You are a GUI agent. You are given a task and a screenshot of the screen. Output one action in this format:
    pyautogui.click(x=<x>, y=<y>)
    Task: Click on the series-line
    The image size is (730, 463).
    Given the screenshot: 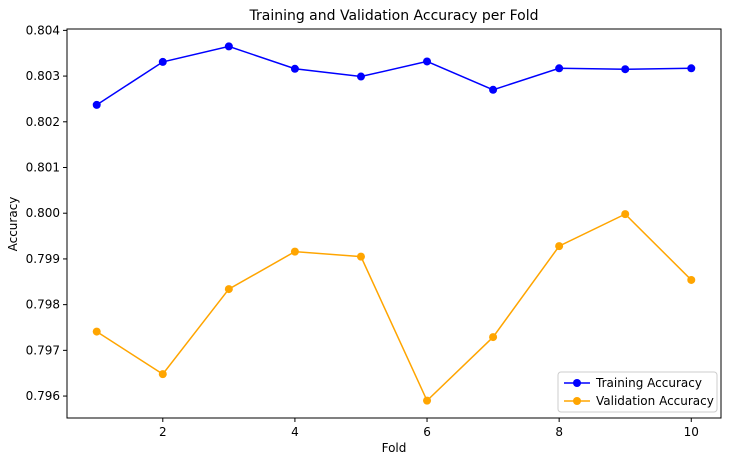 What is the action you would take?
    pyautogui.click(x=394, y=75)
    